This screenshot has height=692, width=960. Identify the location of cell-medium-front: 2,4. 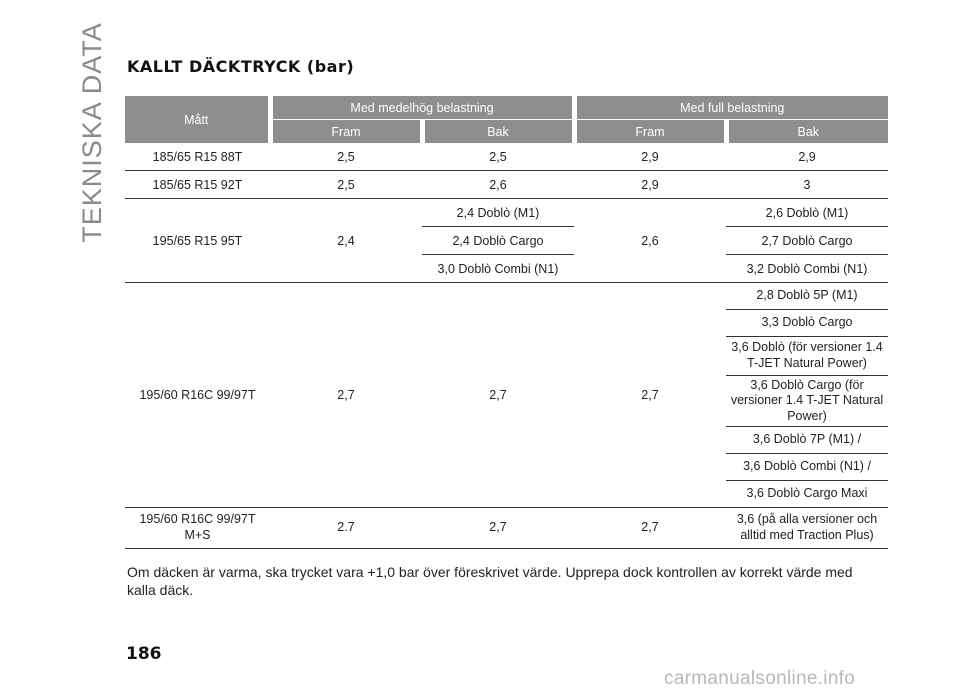
(346, 240).